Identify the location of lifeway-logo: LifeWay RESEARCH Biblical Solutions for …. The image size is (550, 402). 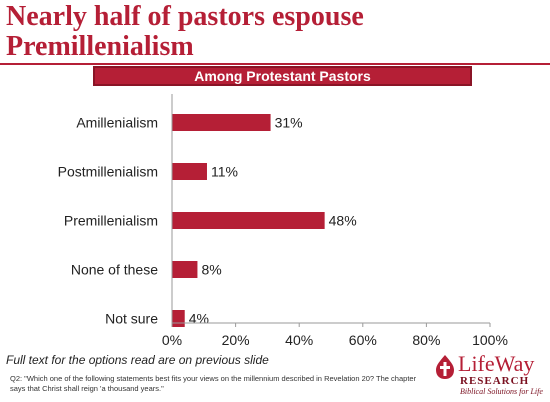
(492, 376).